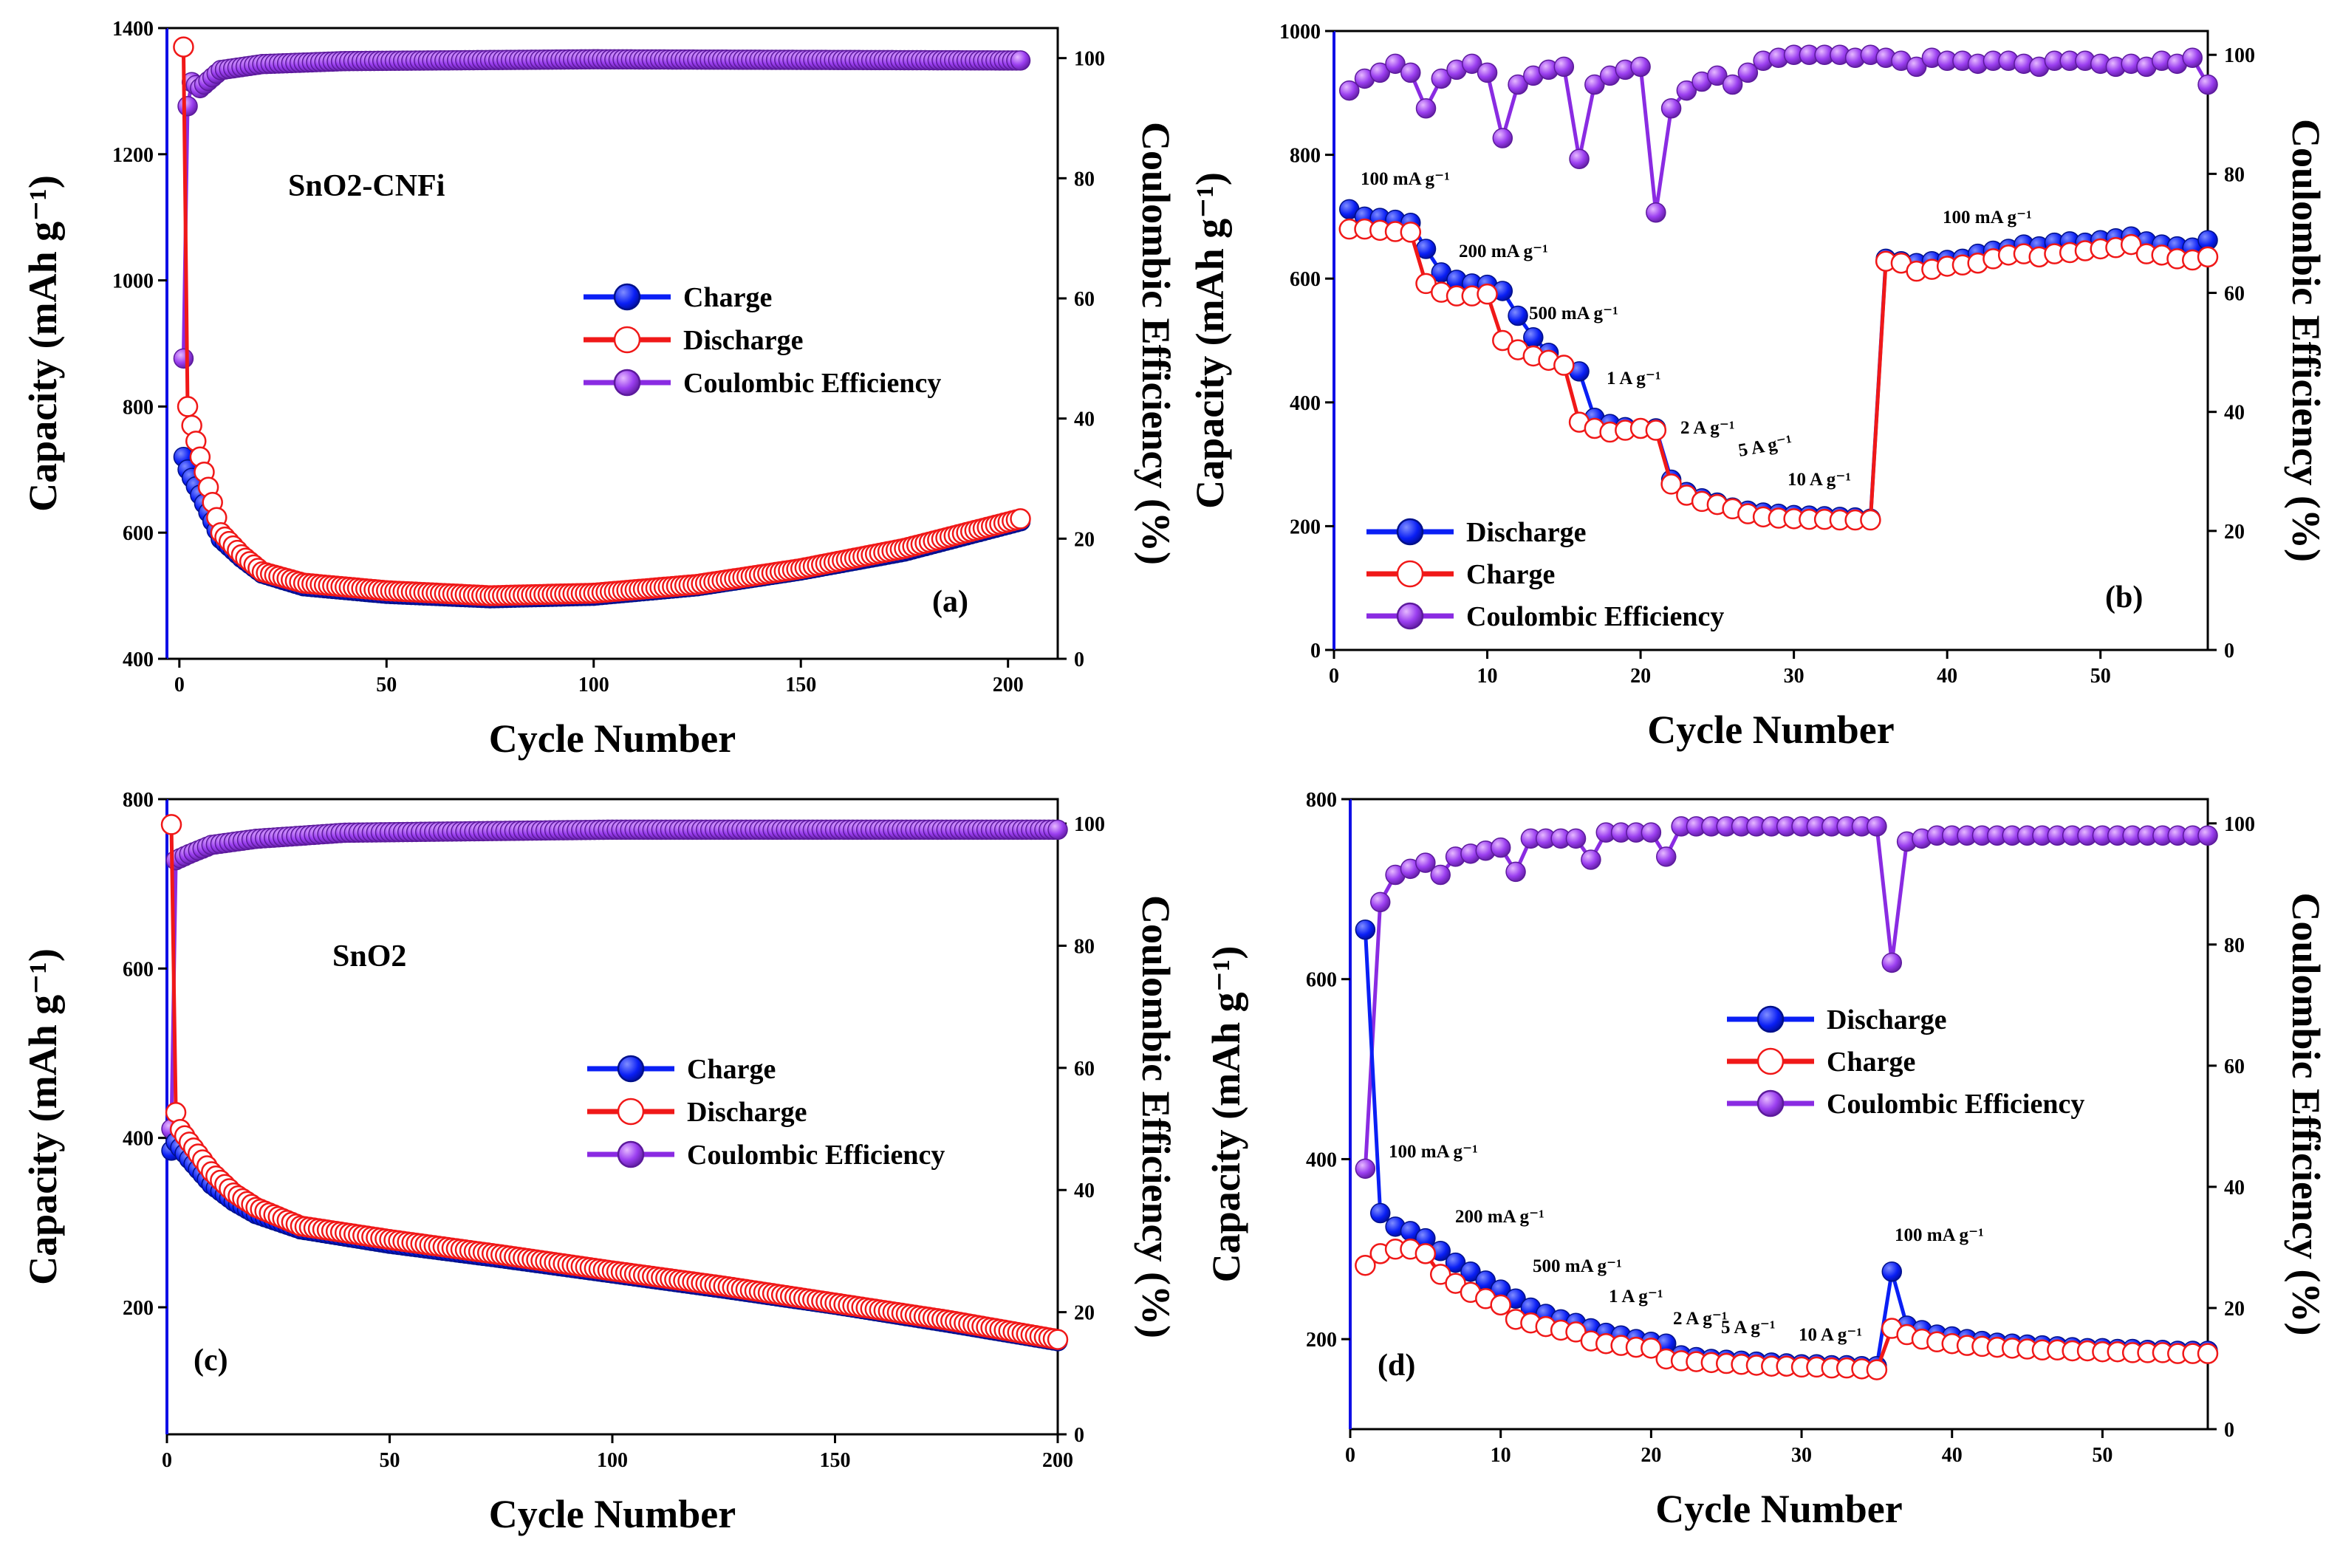 Image resolution: width=2340 pixels, height=1568 pixels. Describe the element at coordinates (1651, 1455) in the screenshot. I see `x-tick-label: 20` at that location.